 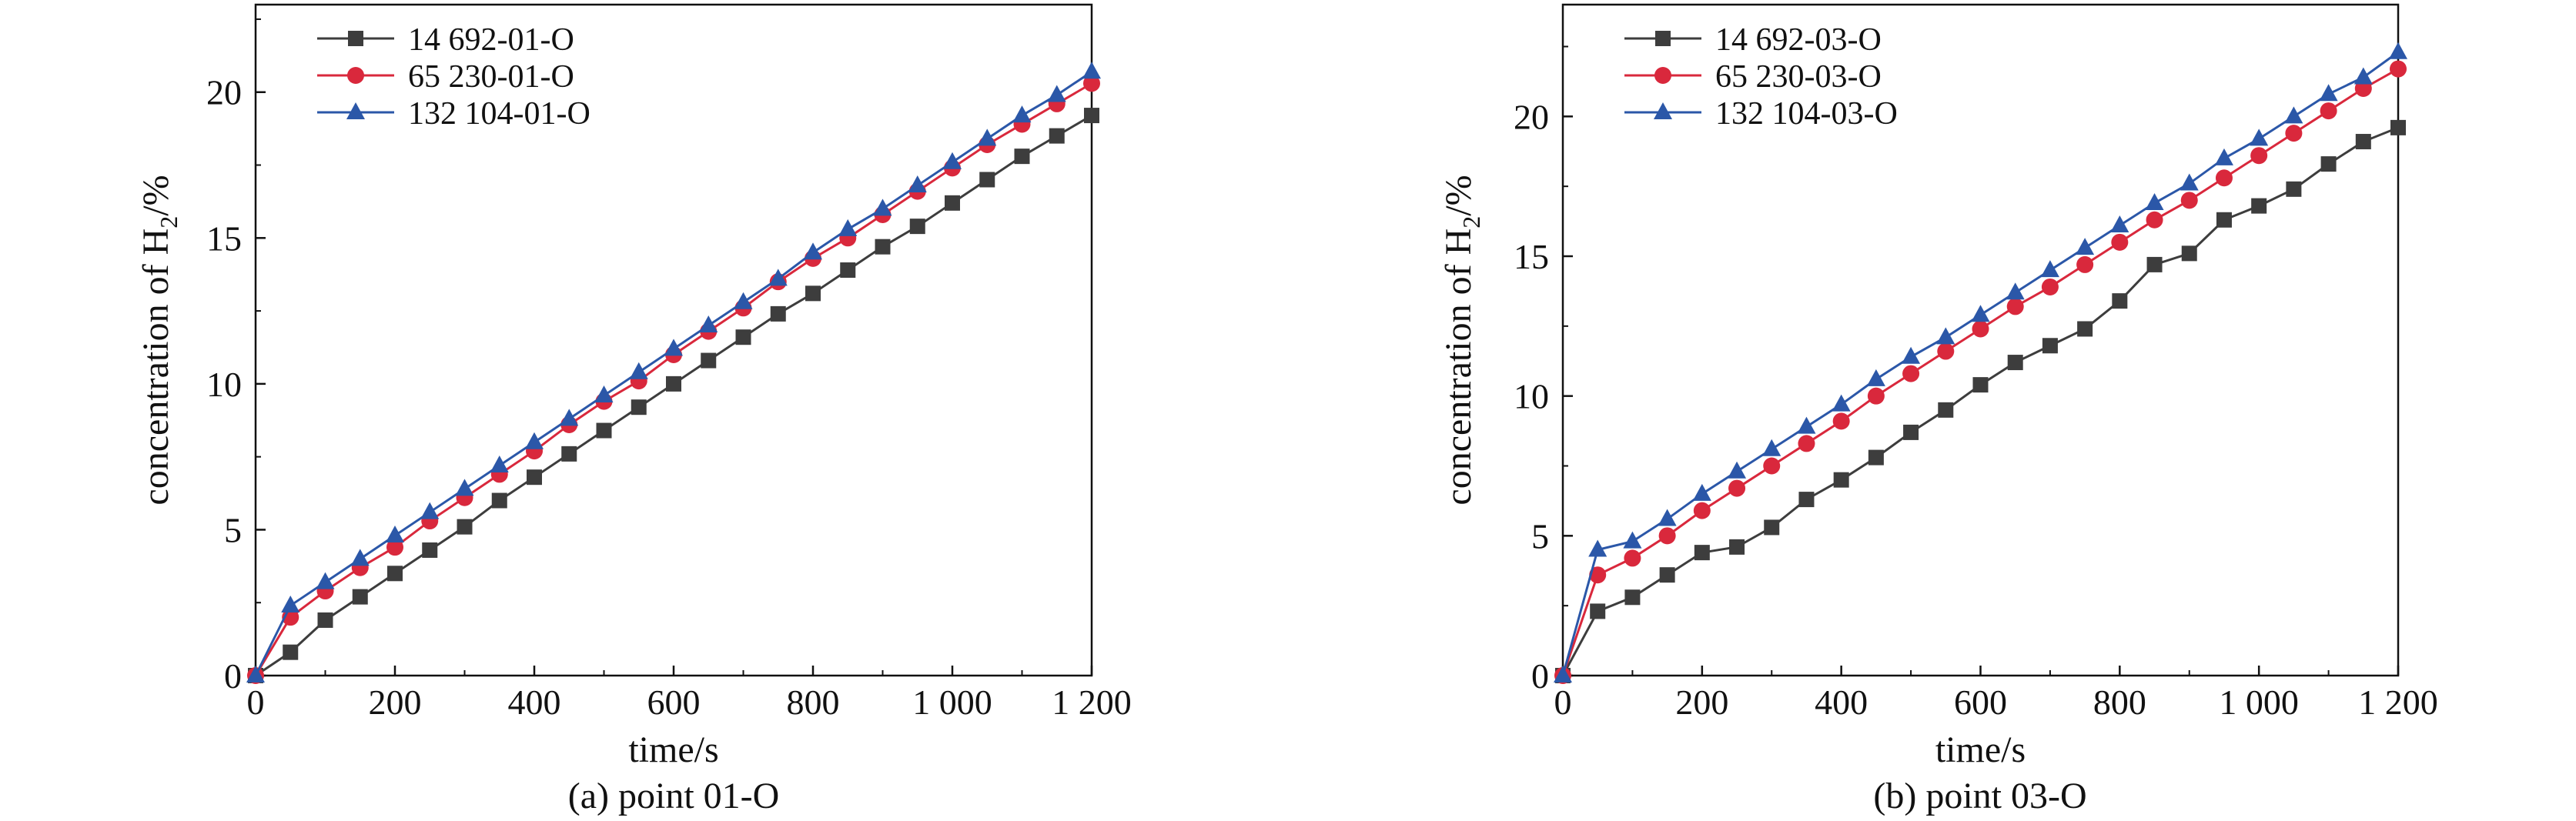 What do you see at coordinates (454, 114) in the screenshot?
I see `legend-item: 132 104-01-O` at bounding box center [454, 114].